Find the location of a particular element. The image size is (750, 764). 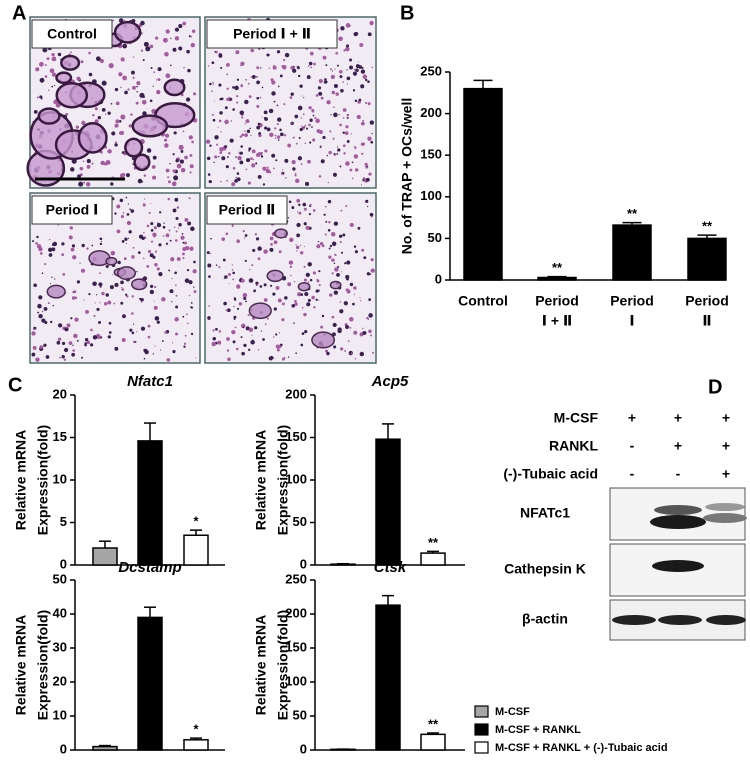

y-tick-label: 100 is located at coordinates (296, 680).